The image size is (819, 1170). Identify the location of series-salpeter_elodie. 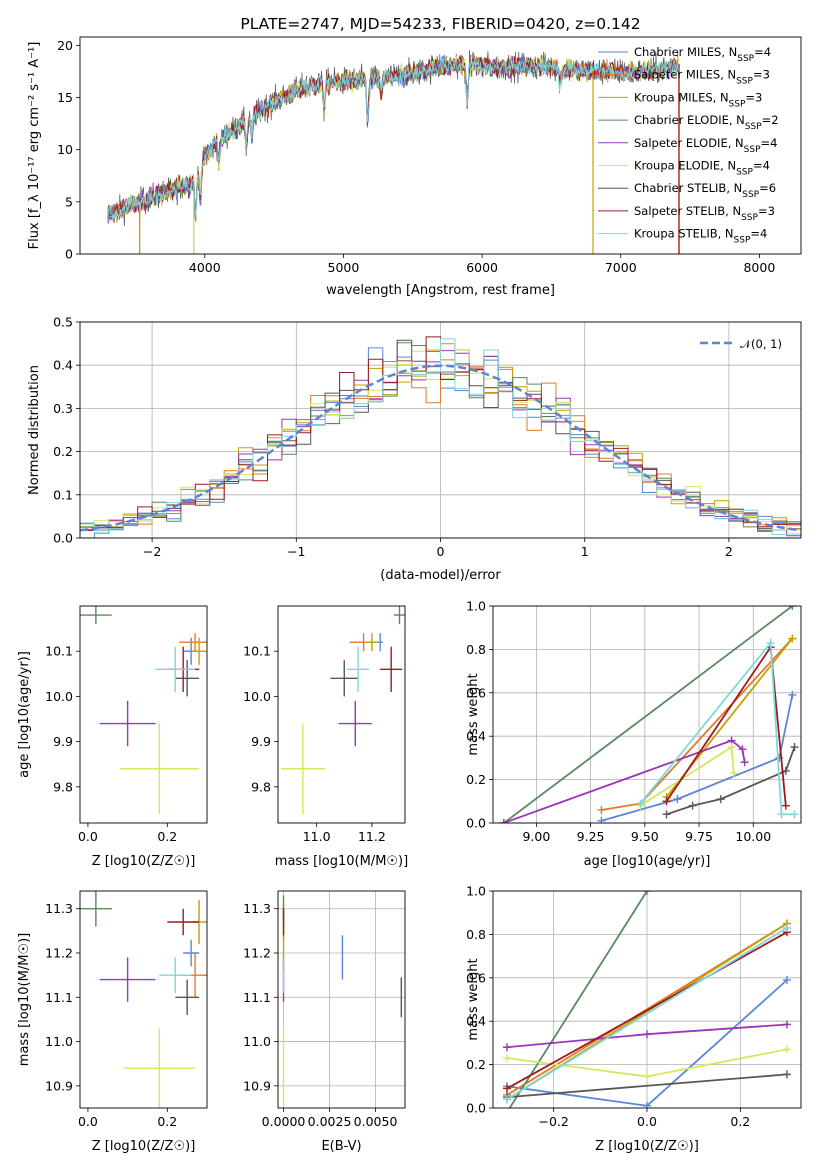
(624, 779).